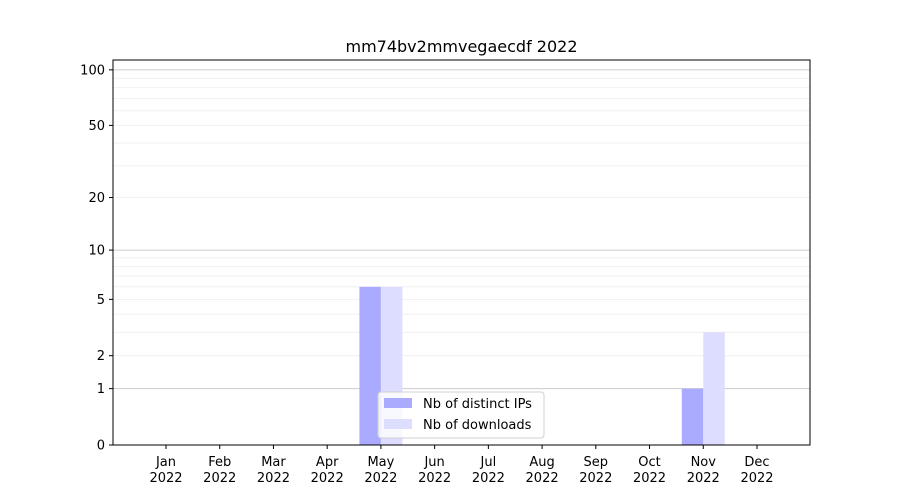 This screenshot has height=504, width=900. Describe the element at coordinates (477, 404) in the screenshot. I see `legend-label: Nb of distinct IPs` at that location.